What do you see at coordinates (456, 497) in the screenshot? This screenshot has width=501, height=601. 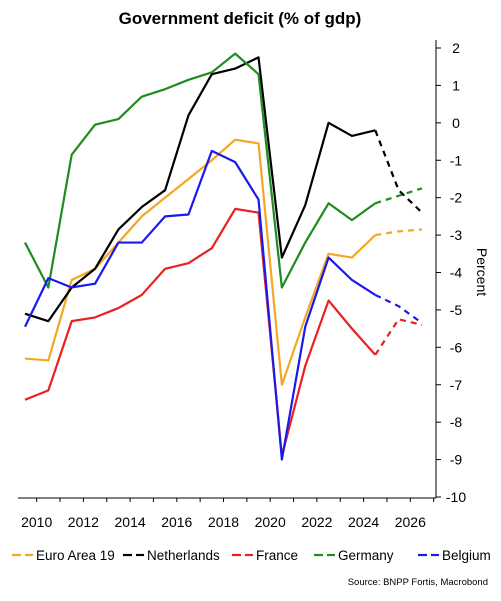 I see `y-tick-label: -10` at bounding box center [456, 497].